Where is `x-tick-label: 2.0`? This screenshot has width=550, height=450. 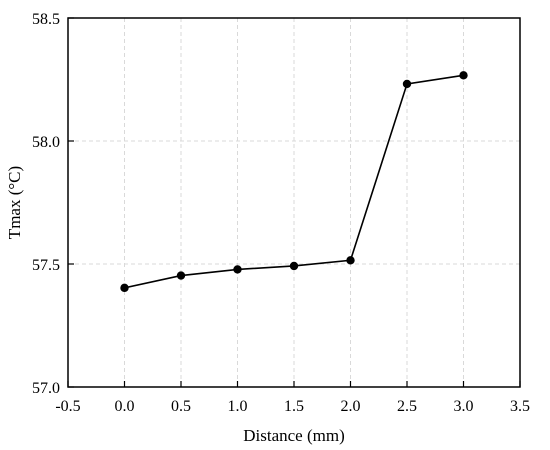 x-tick-label: 2.0 is located at coordinates (351, 406).